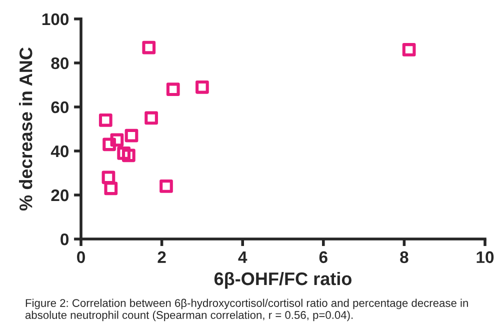 The height and width of the screenshot is (332, 500). Describe the element at coordinates (60, 195) in the screenshot. I see `y-tick-label: 20` at that location.